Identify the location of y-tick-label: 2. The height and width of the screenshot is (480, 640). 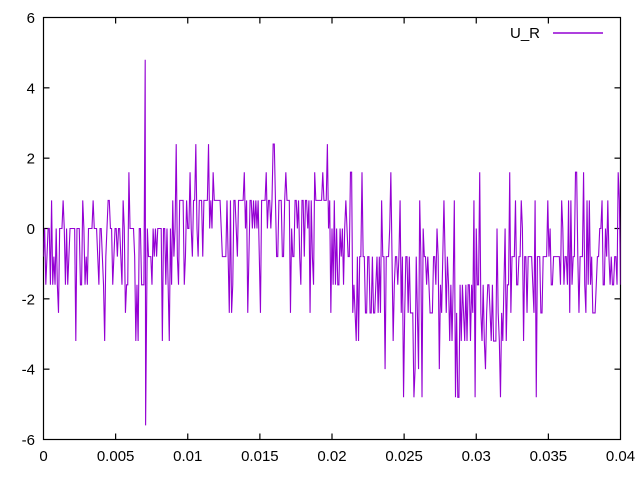
(31, 159).